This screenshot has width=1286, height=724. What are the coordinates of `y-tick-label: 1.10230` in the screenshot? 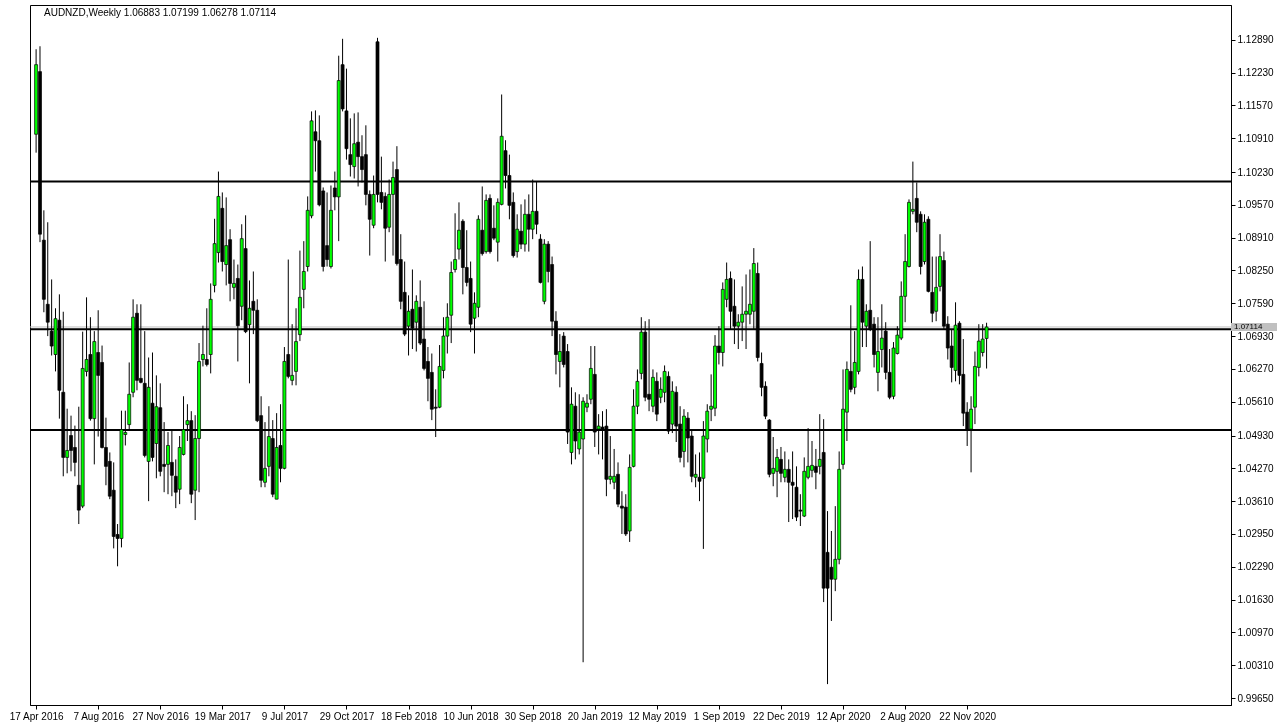 It's located at (1256, 172).